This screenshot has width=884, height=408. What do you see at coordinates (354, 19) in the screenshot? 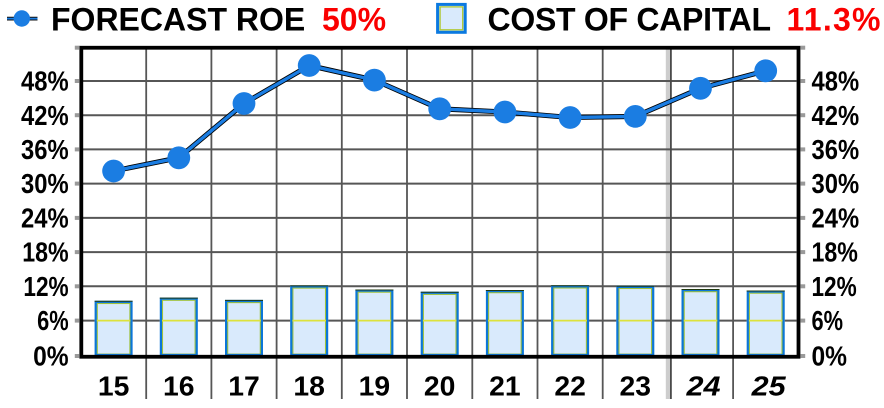
I see `svg-text: 50%` at bounding box center [354, 19].